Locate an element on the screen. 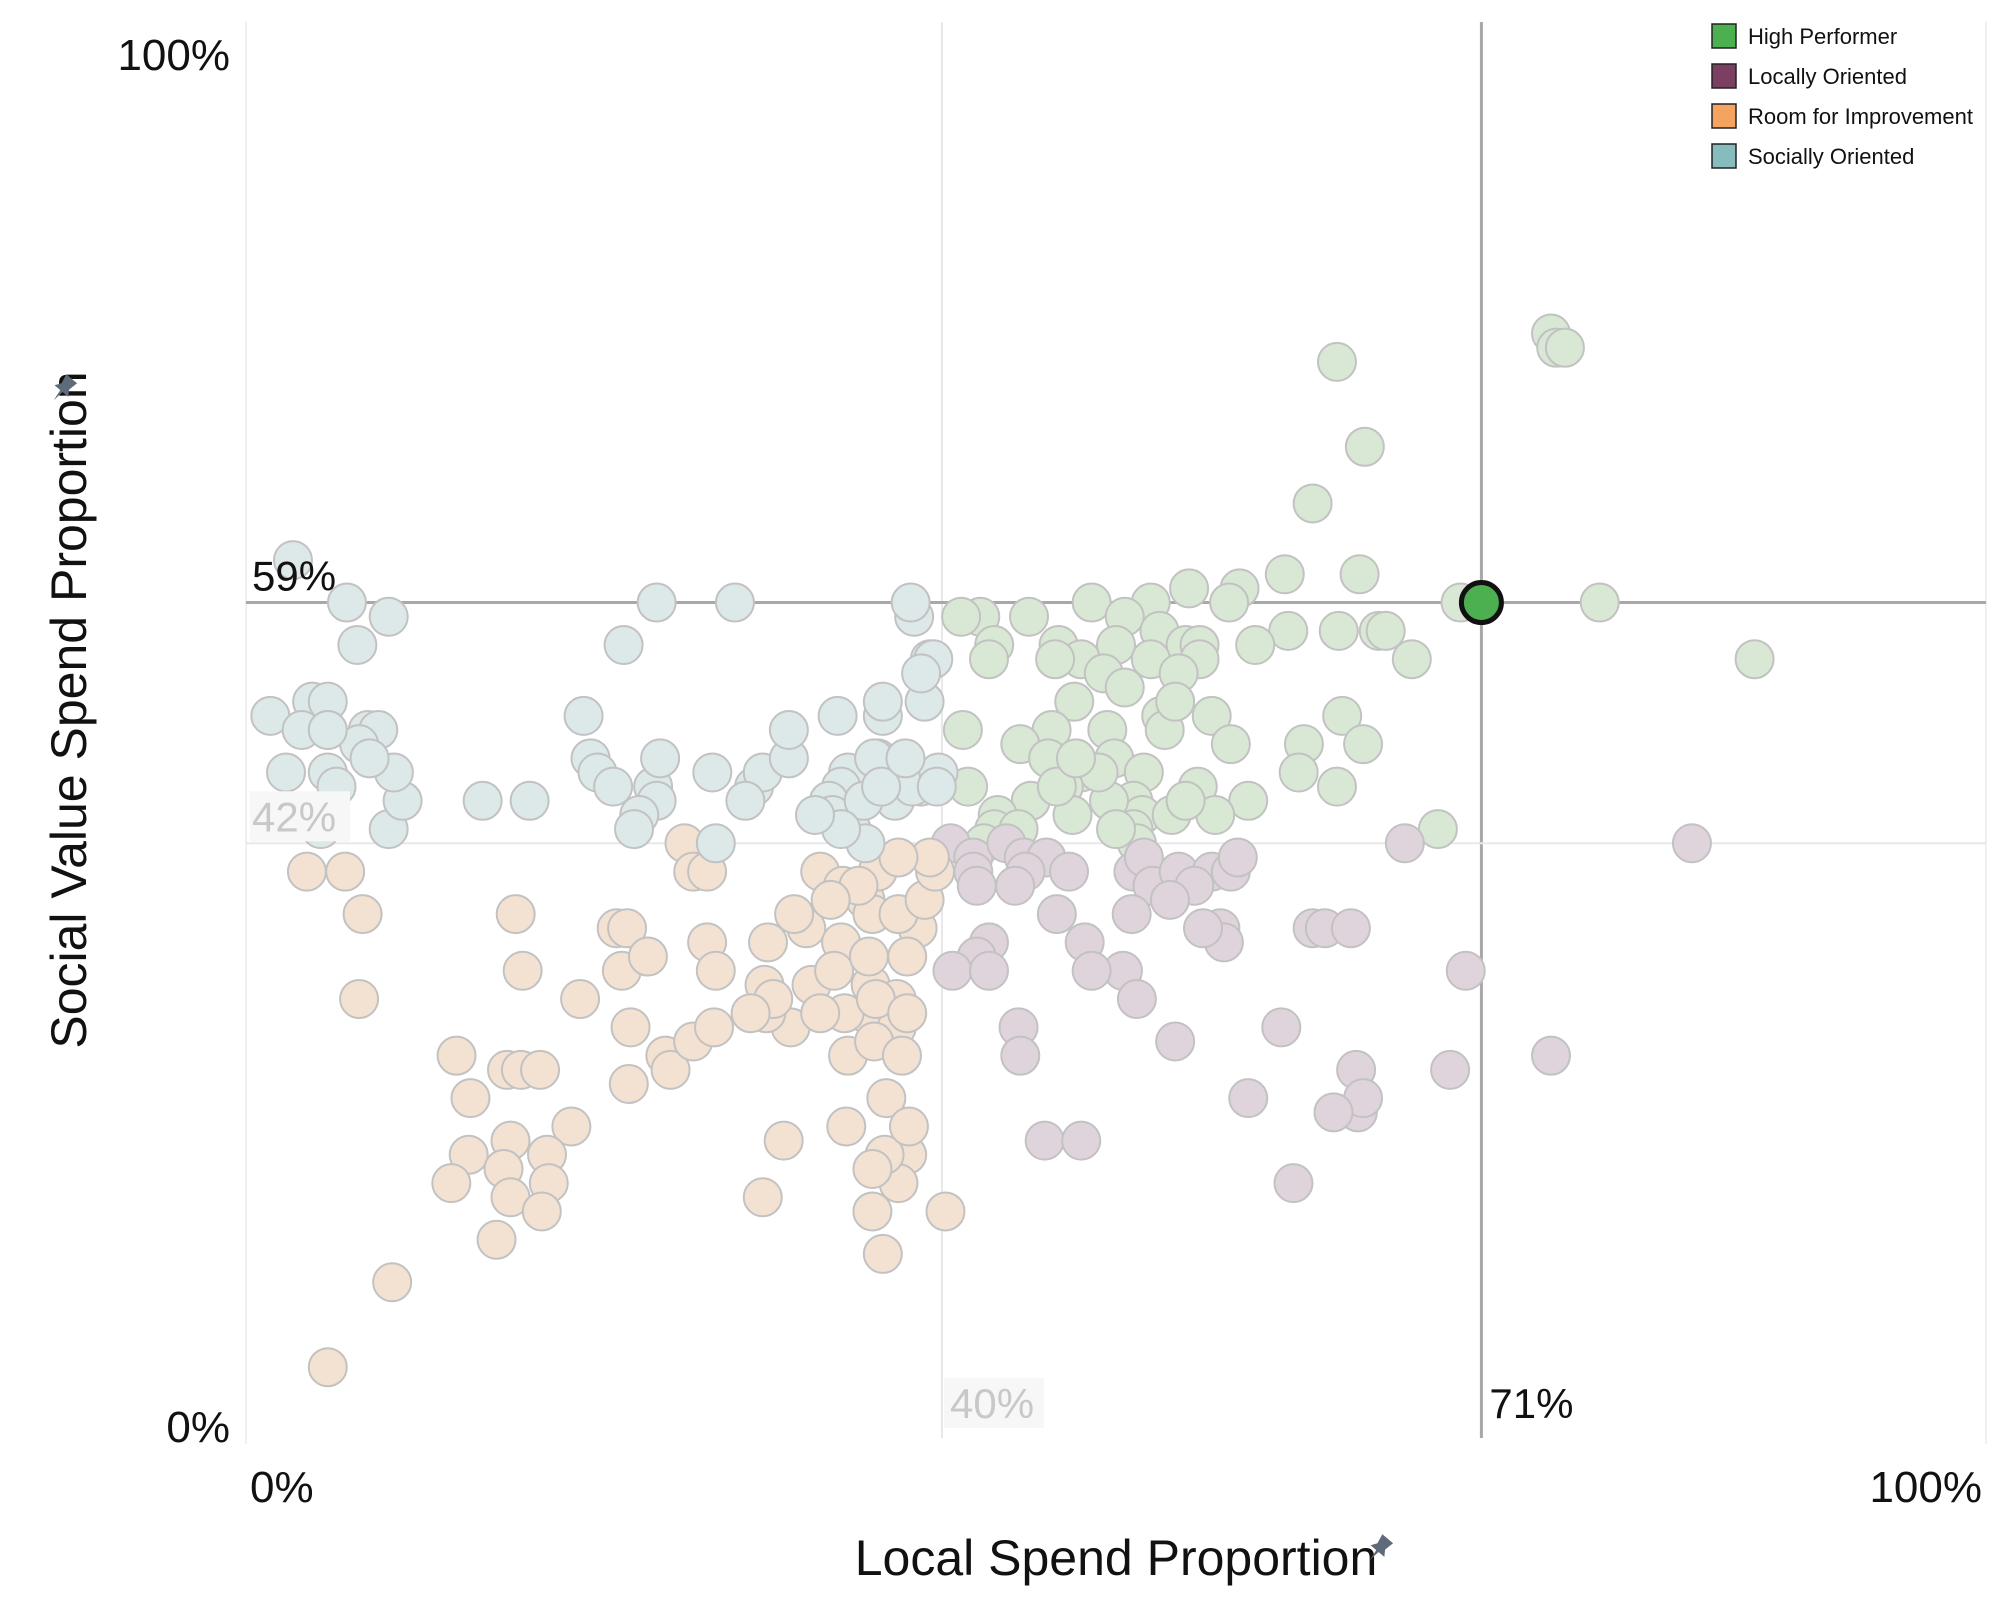 The width and height of the screenshot is (2000, 1600). legend-item: Socially Oriented is located at coordinates (1812, 156).